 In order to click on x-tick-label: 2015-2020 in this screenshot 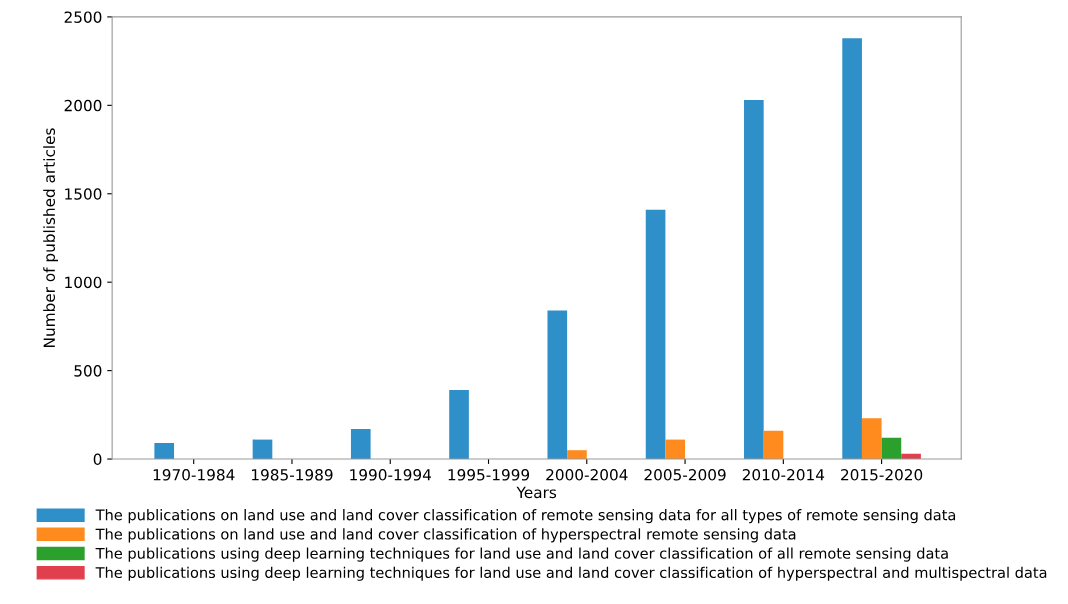, I will do `click(882, 475)`.